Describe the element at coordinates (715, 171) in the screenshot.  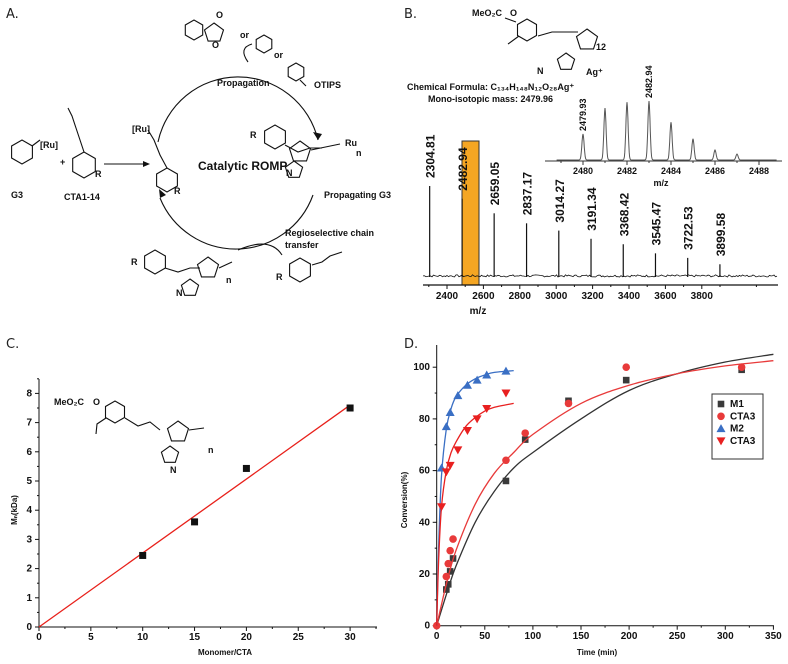
I see `inset-x-tick-label: 2486` at that location.